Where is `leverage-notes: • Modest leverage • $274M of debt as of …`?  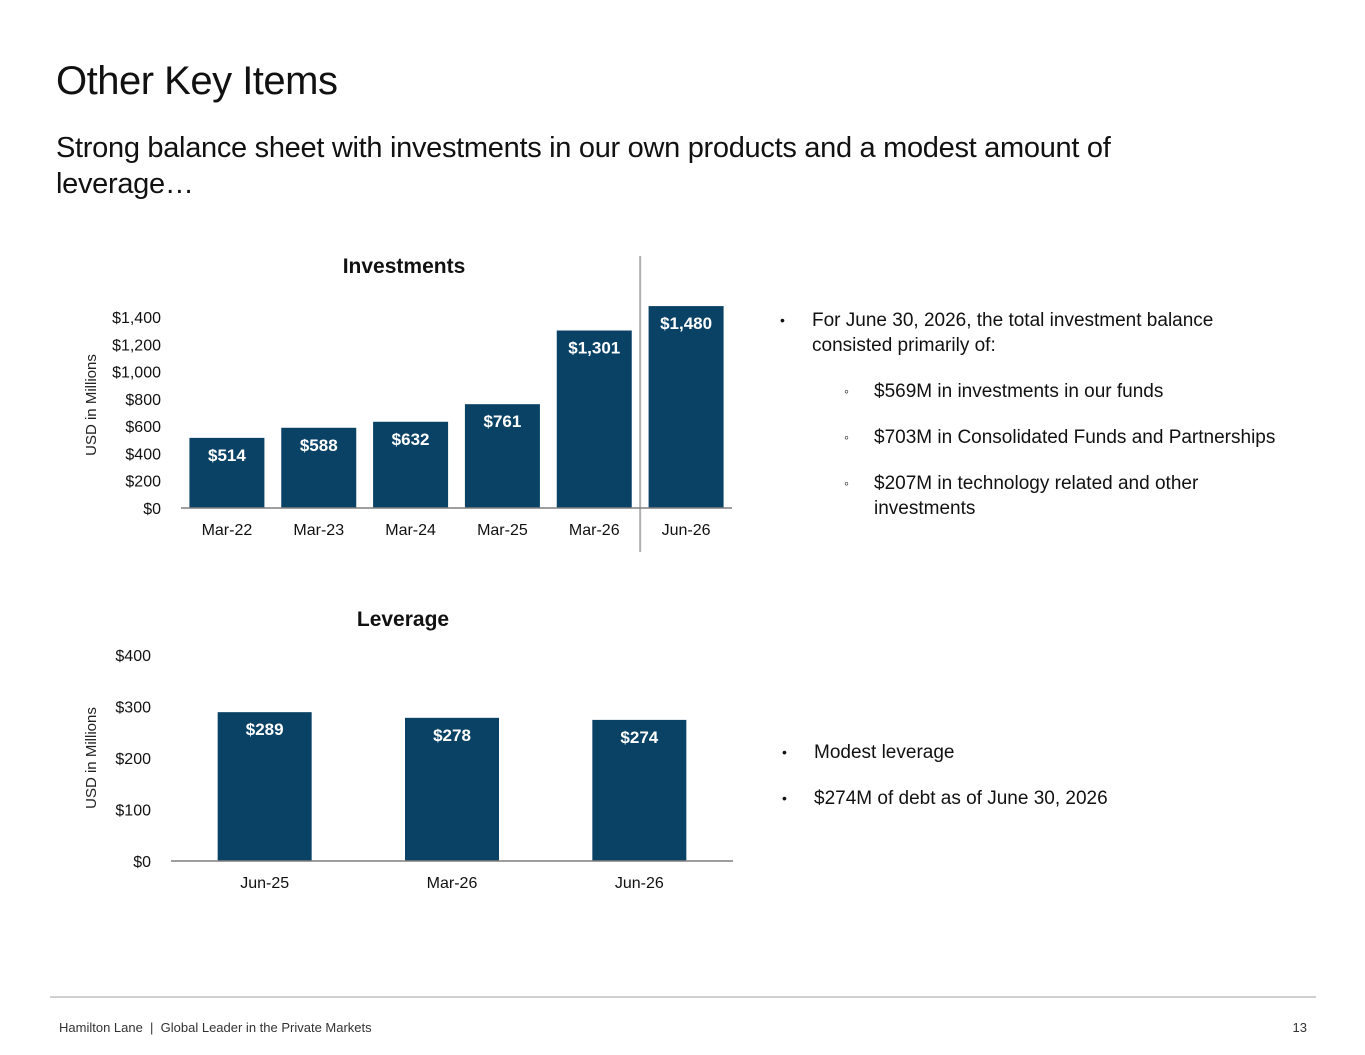
leverage-notes: • Modest leverage • $274M of debt as of … is located at coordinates (1038, 786).